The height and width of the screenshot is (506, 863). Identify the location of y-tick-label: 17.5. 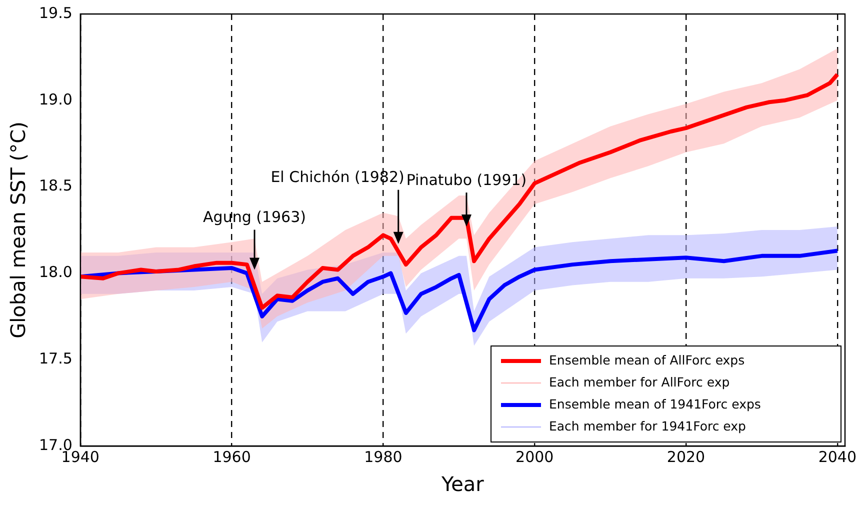
(55, 358).